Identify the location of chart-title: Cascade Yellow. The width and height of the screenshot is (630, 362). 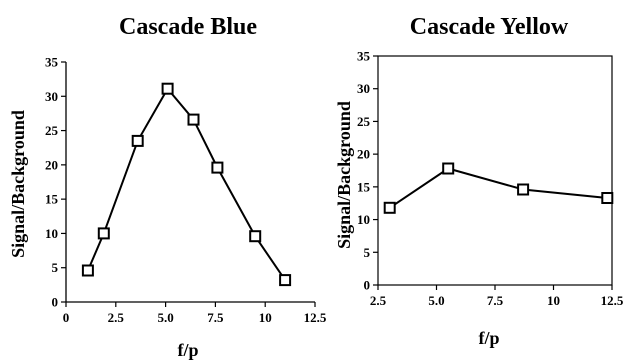
(489, 27).